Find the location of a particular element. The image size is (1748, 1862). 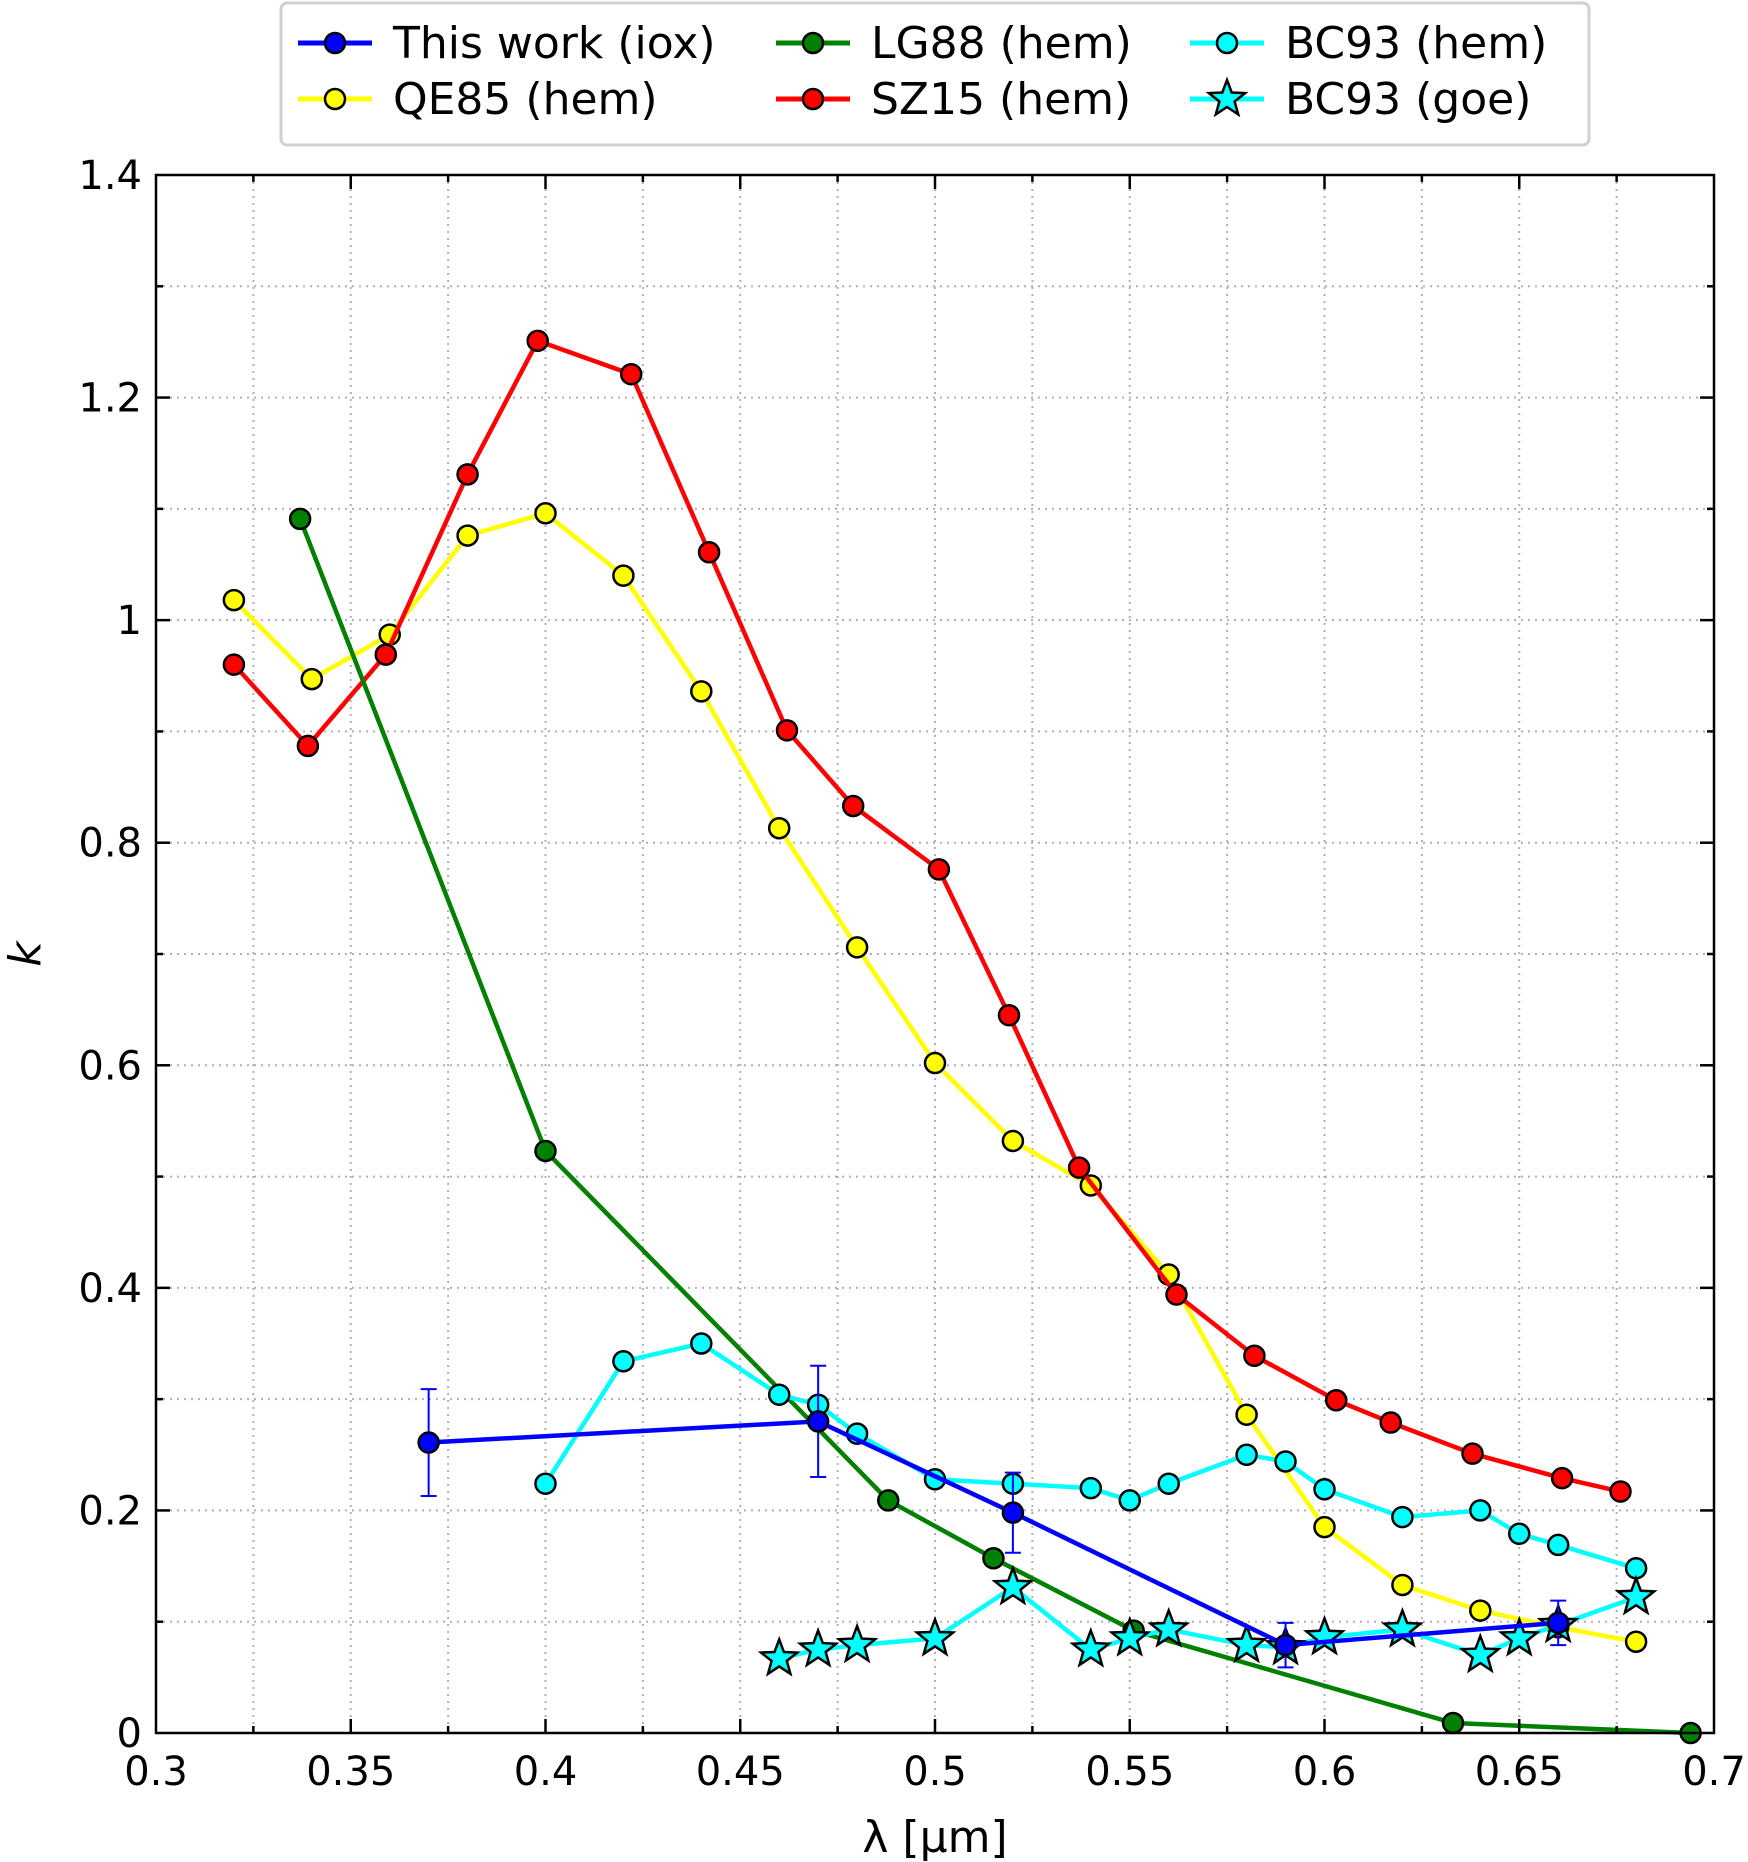

y-axis-label: k is located at coordinates (25, 953).